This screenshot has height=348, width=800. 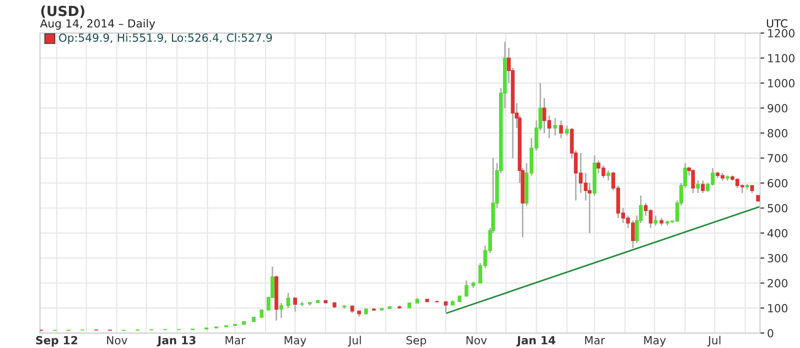 What do you see at coordinates (98, 24) in the screenshot?
I see `chart-subtitle: Aug 14, 2014 – Daily` at bounding box center [98, 24].